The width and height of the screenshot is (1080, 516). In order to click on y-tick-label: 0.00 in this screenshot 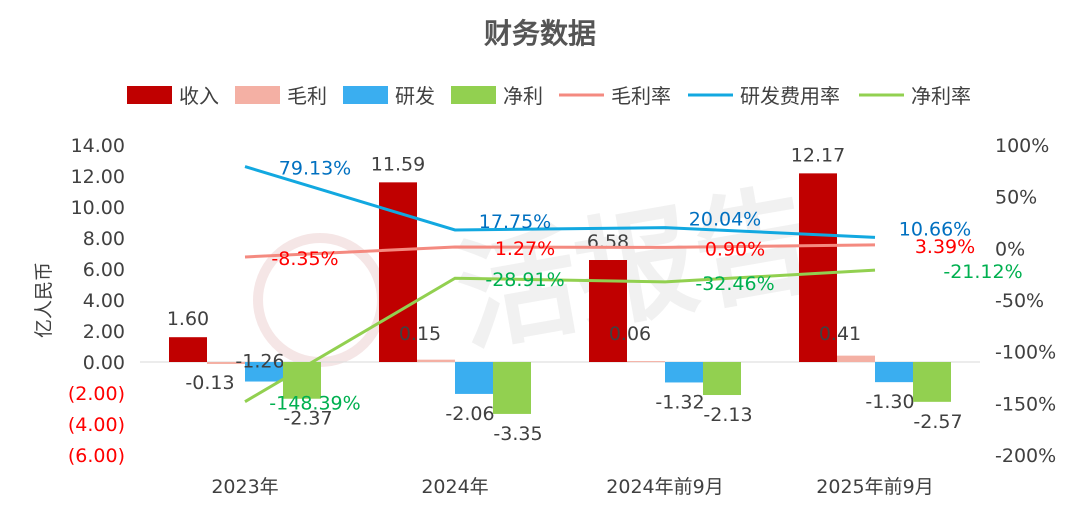, I will do `click(104, 363)`.